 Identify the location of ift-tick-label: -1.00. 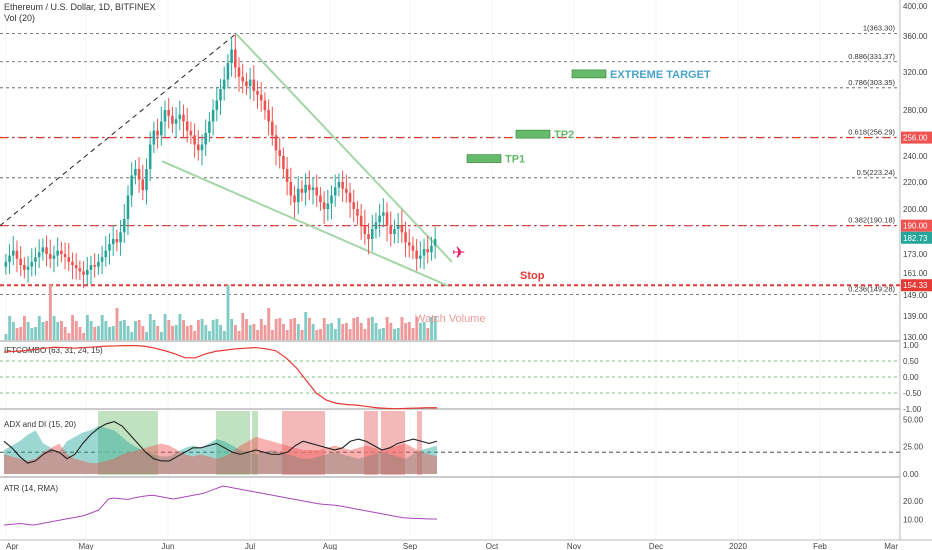
(912, 409).